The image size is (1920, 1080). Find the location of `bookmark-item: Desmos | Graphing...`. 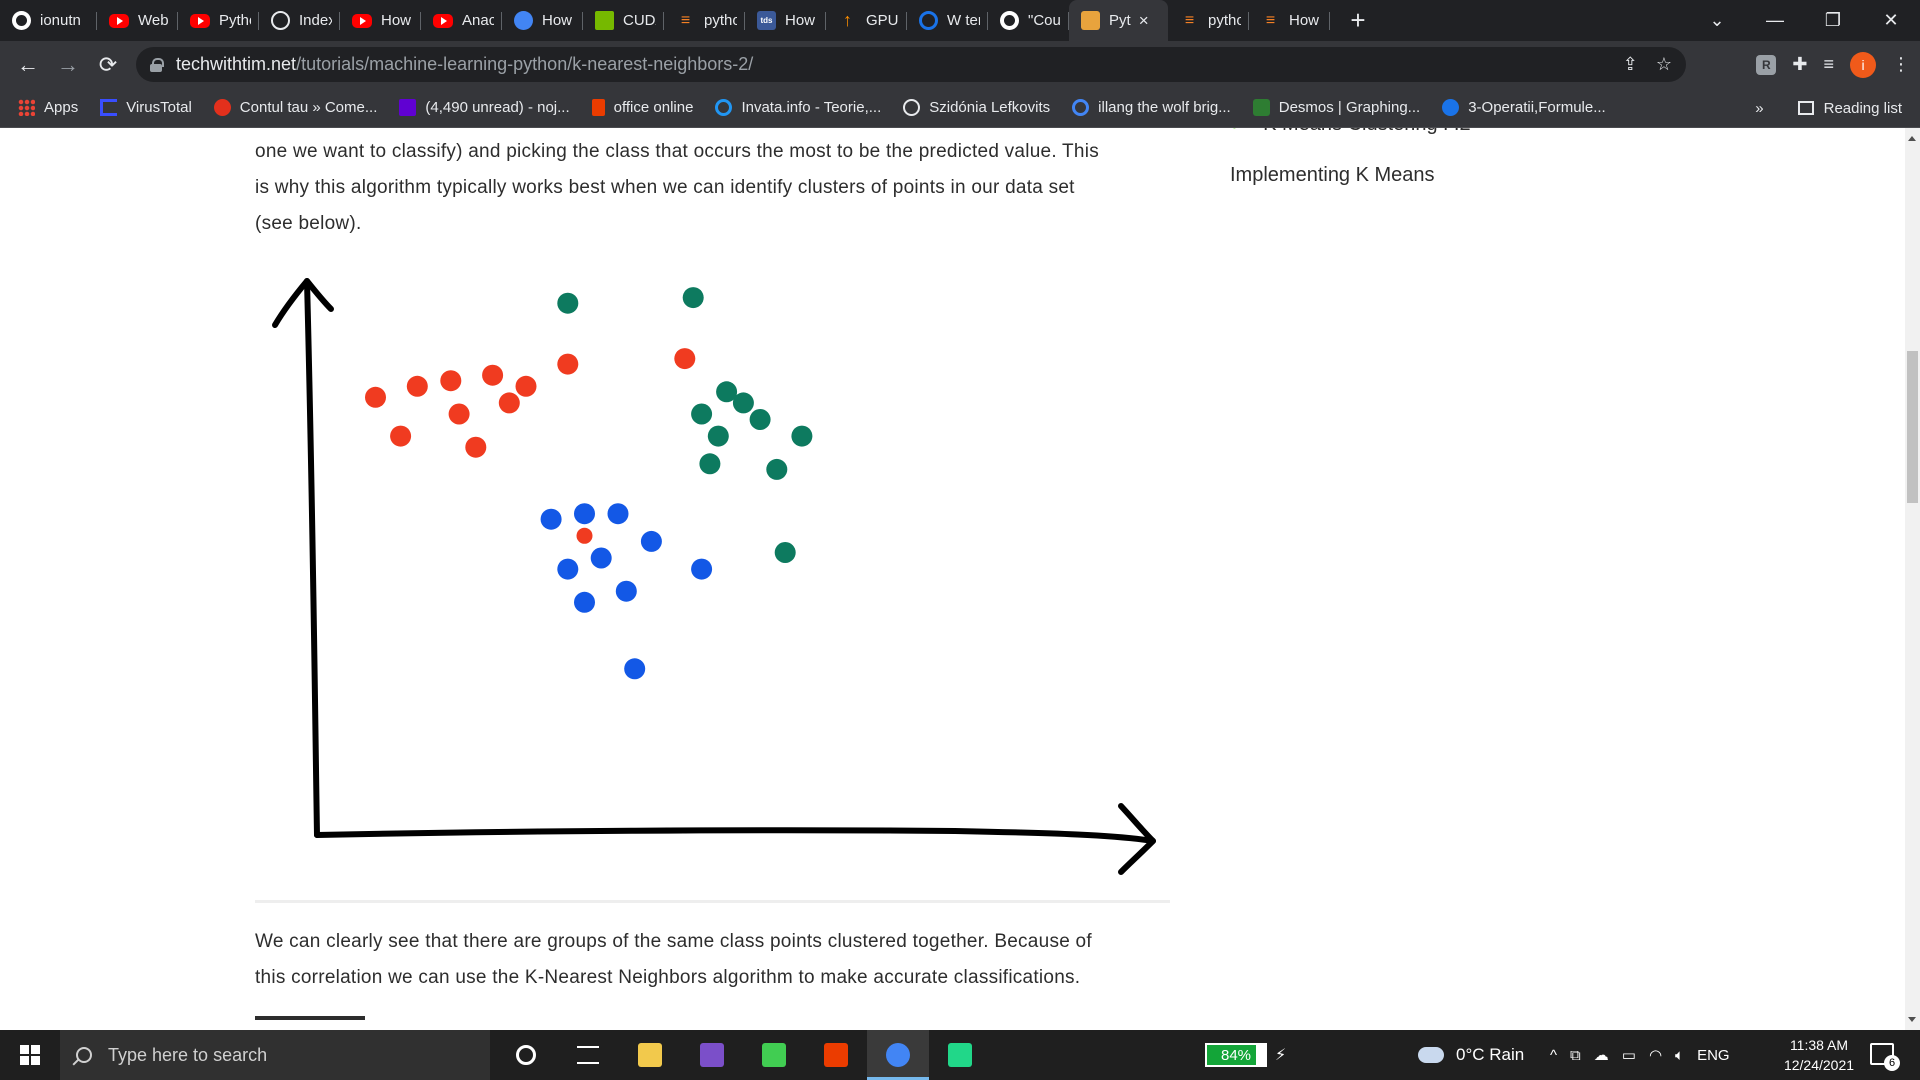

bookmark-item: Desmos | Graphing... is located at coordinates (1336, 107).